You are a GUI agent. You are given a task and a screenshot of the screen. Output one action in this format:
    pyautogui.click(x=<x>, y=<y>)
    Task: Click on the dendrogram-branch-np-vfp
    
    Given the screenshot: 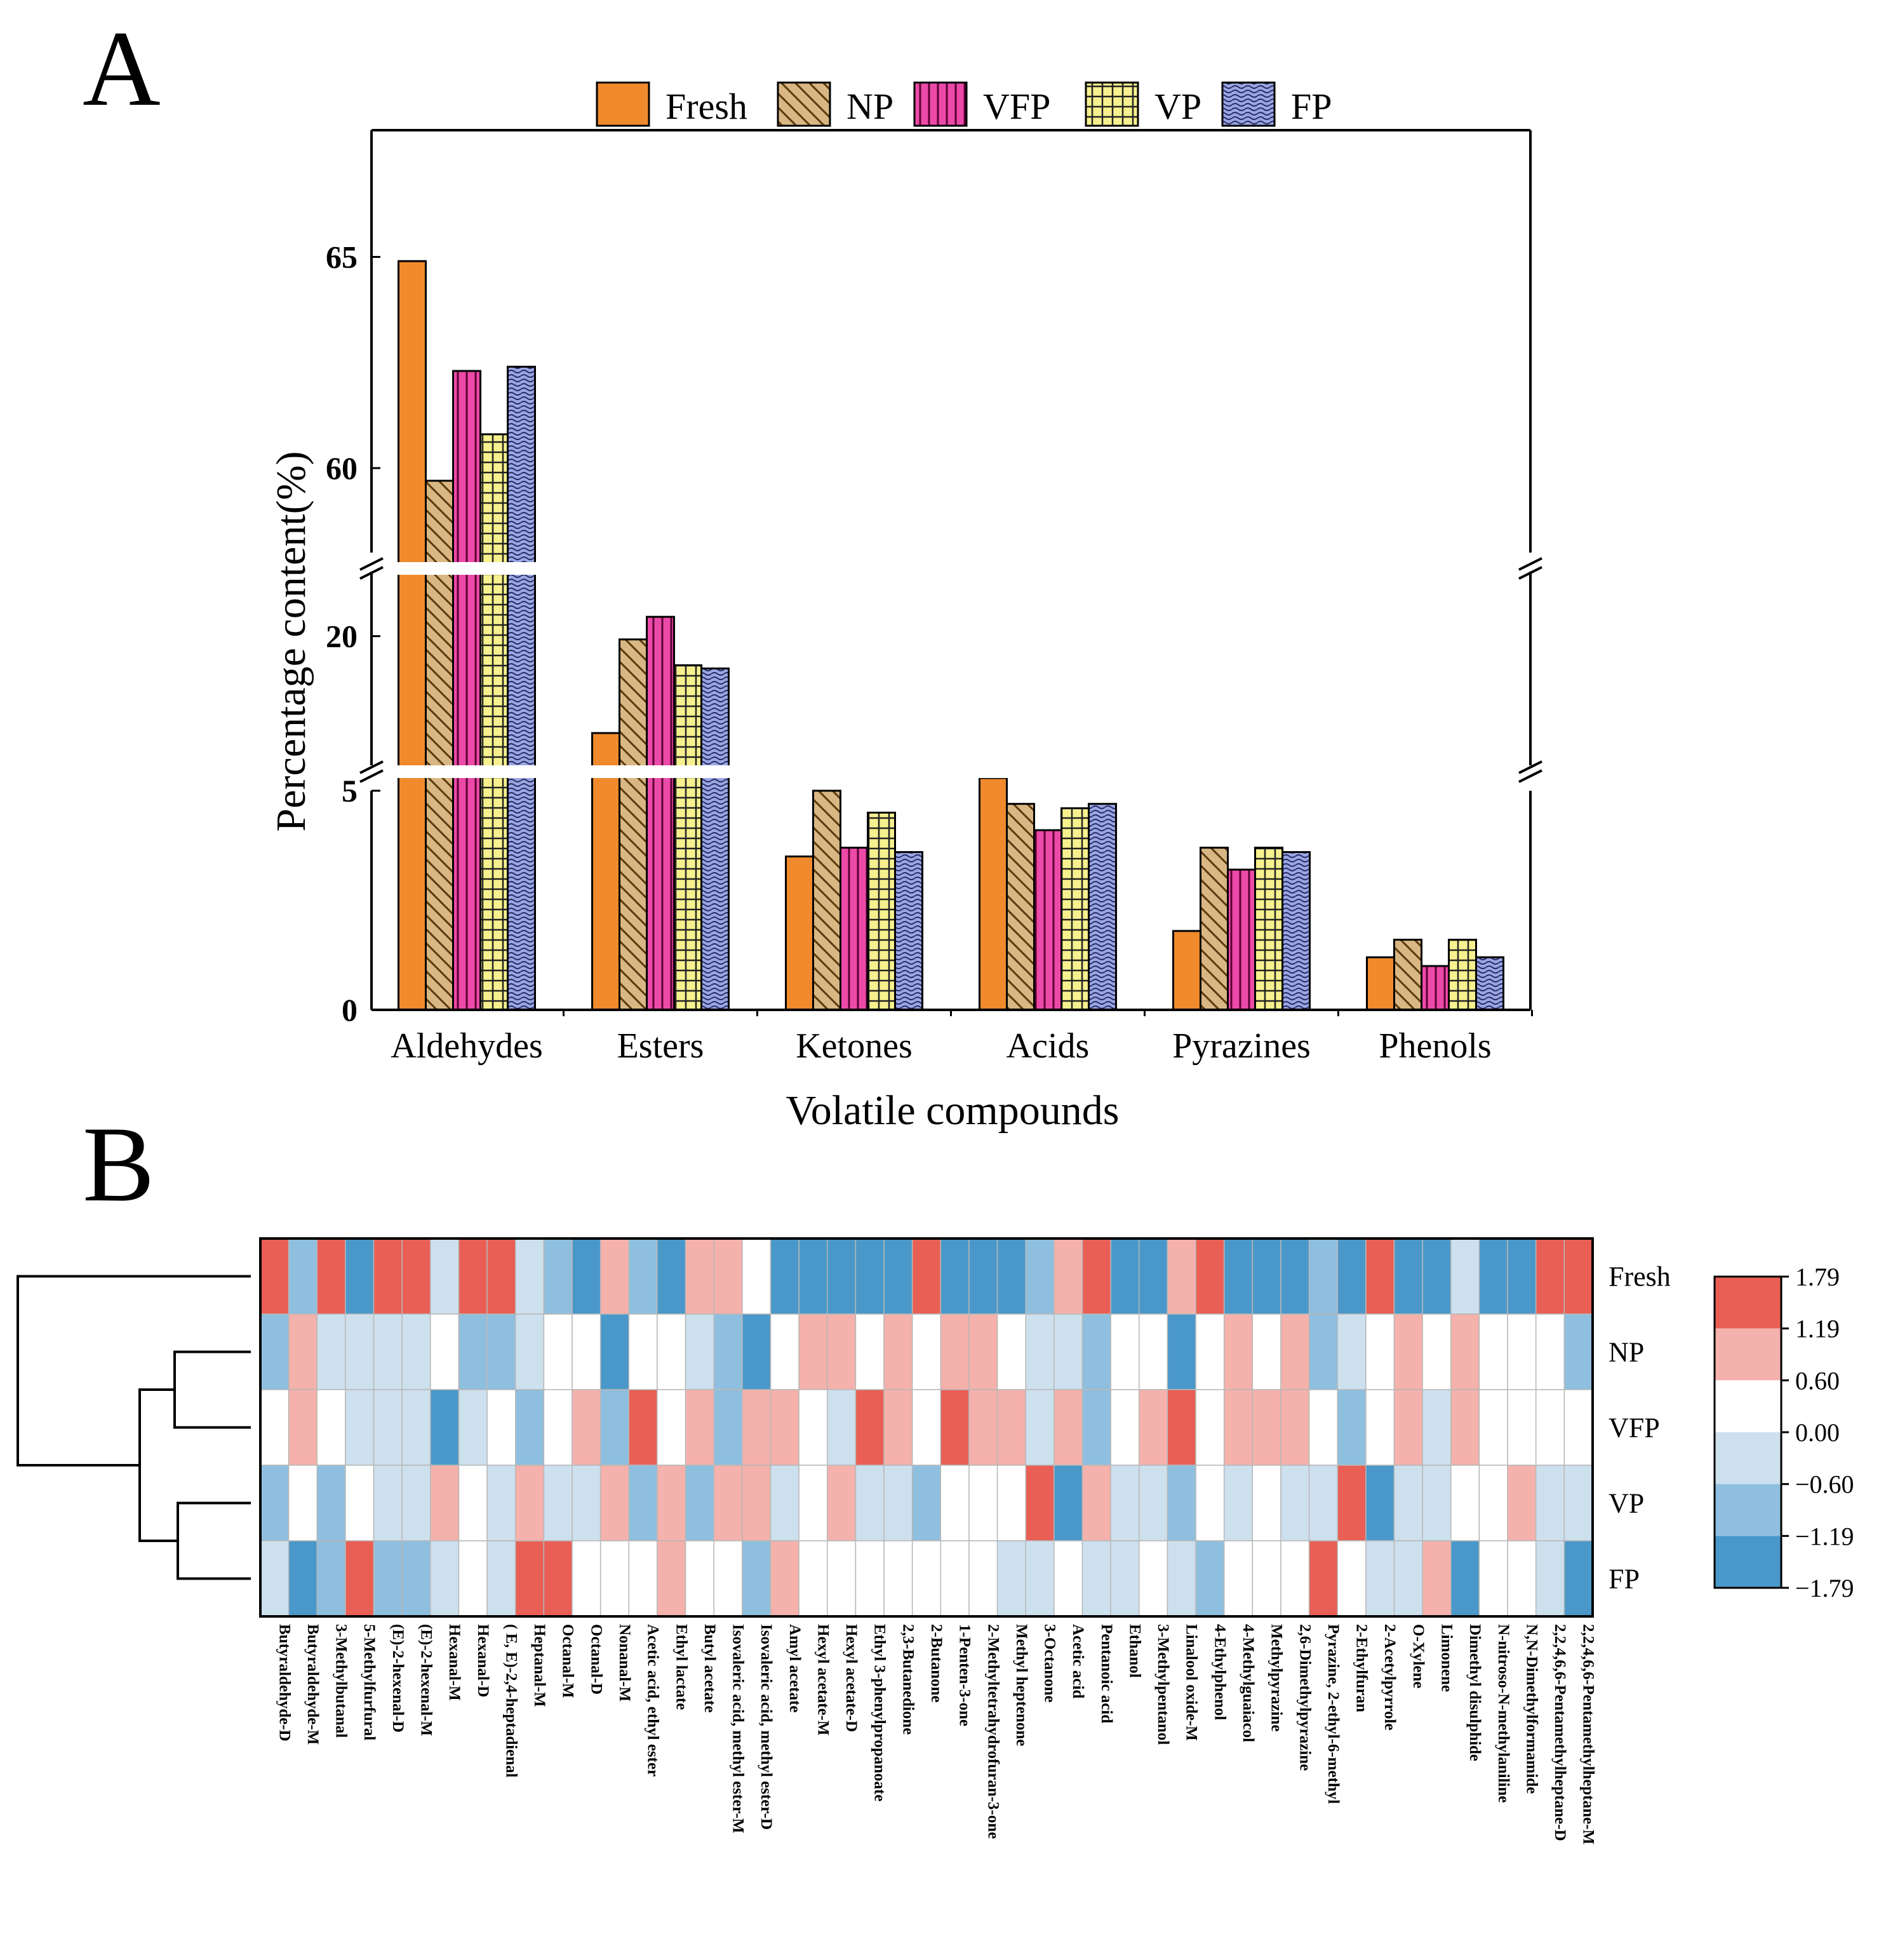 What is the action you would take?
    pyautogui.click(x=212, y=1389)
    